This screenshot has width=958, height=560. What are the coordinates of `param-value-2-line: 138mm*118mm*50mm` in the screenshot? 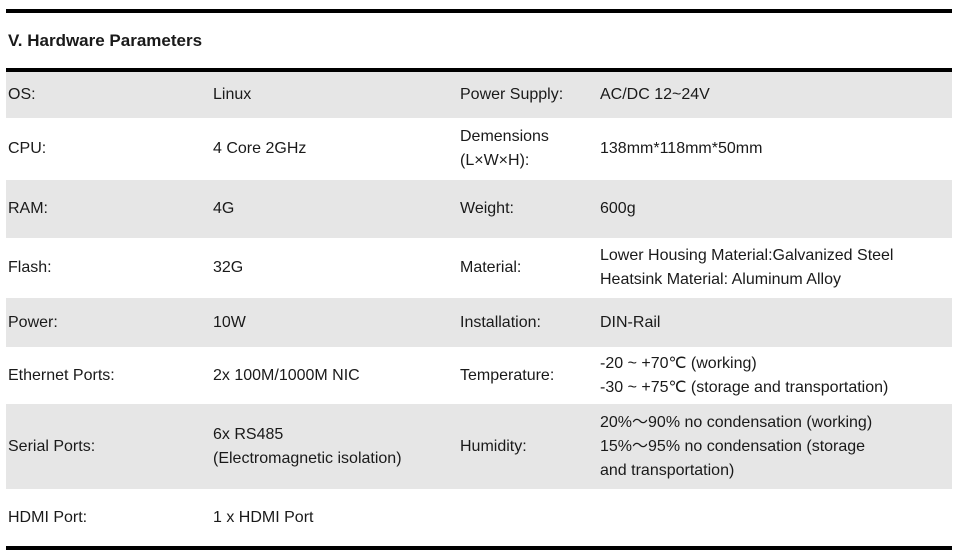 It's located at (681, 148).